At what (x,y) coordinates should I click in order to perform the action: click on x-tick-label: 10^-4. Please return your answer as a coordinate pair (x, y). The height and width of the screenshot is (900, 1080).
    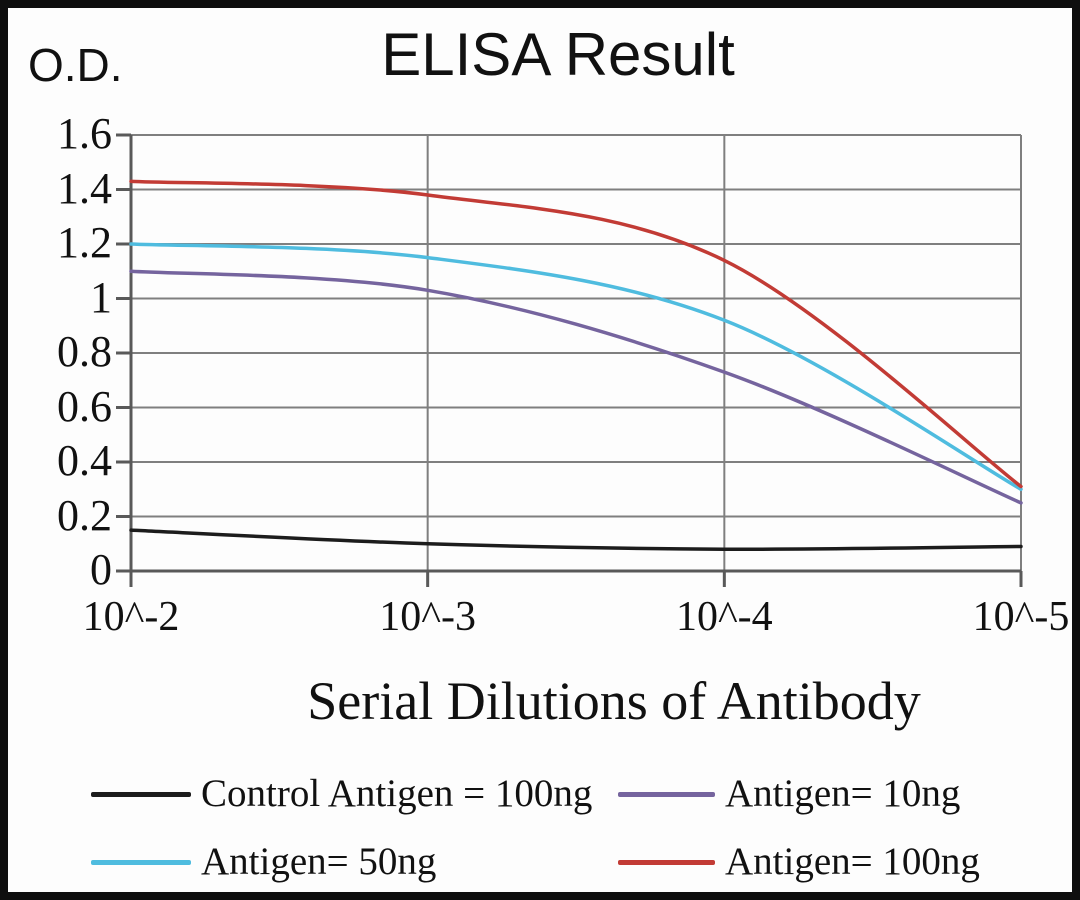
    Looking at the image, I should click on (724, 617).